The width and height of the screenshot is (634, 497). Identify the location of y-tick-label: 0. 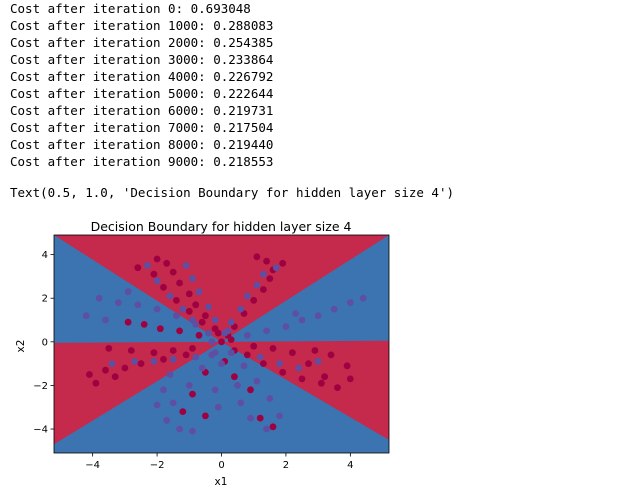
(45, 342).